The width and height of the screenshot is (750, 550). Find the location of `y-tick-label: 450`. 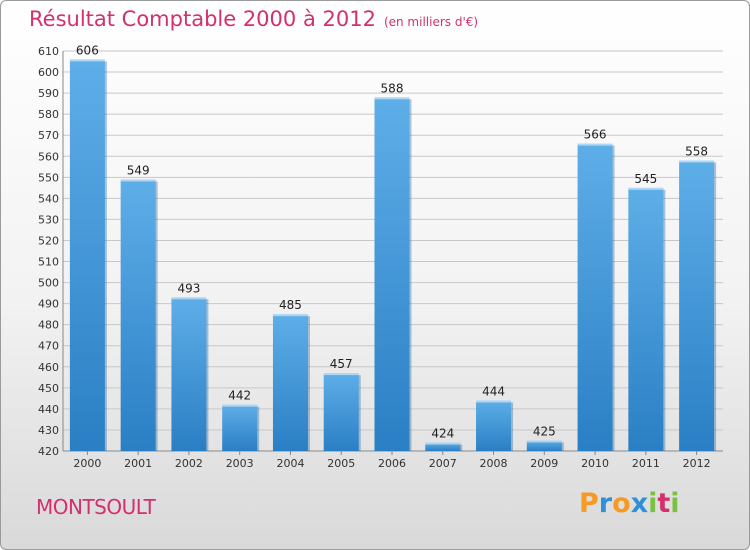

y-tick-label: 450 is located at coordinates (48, 388).